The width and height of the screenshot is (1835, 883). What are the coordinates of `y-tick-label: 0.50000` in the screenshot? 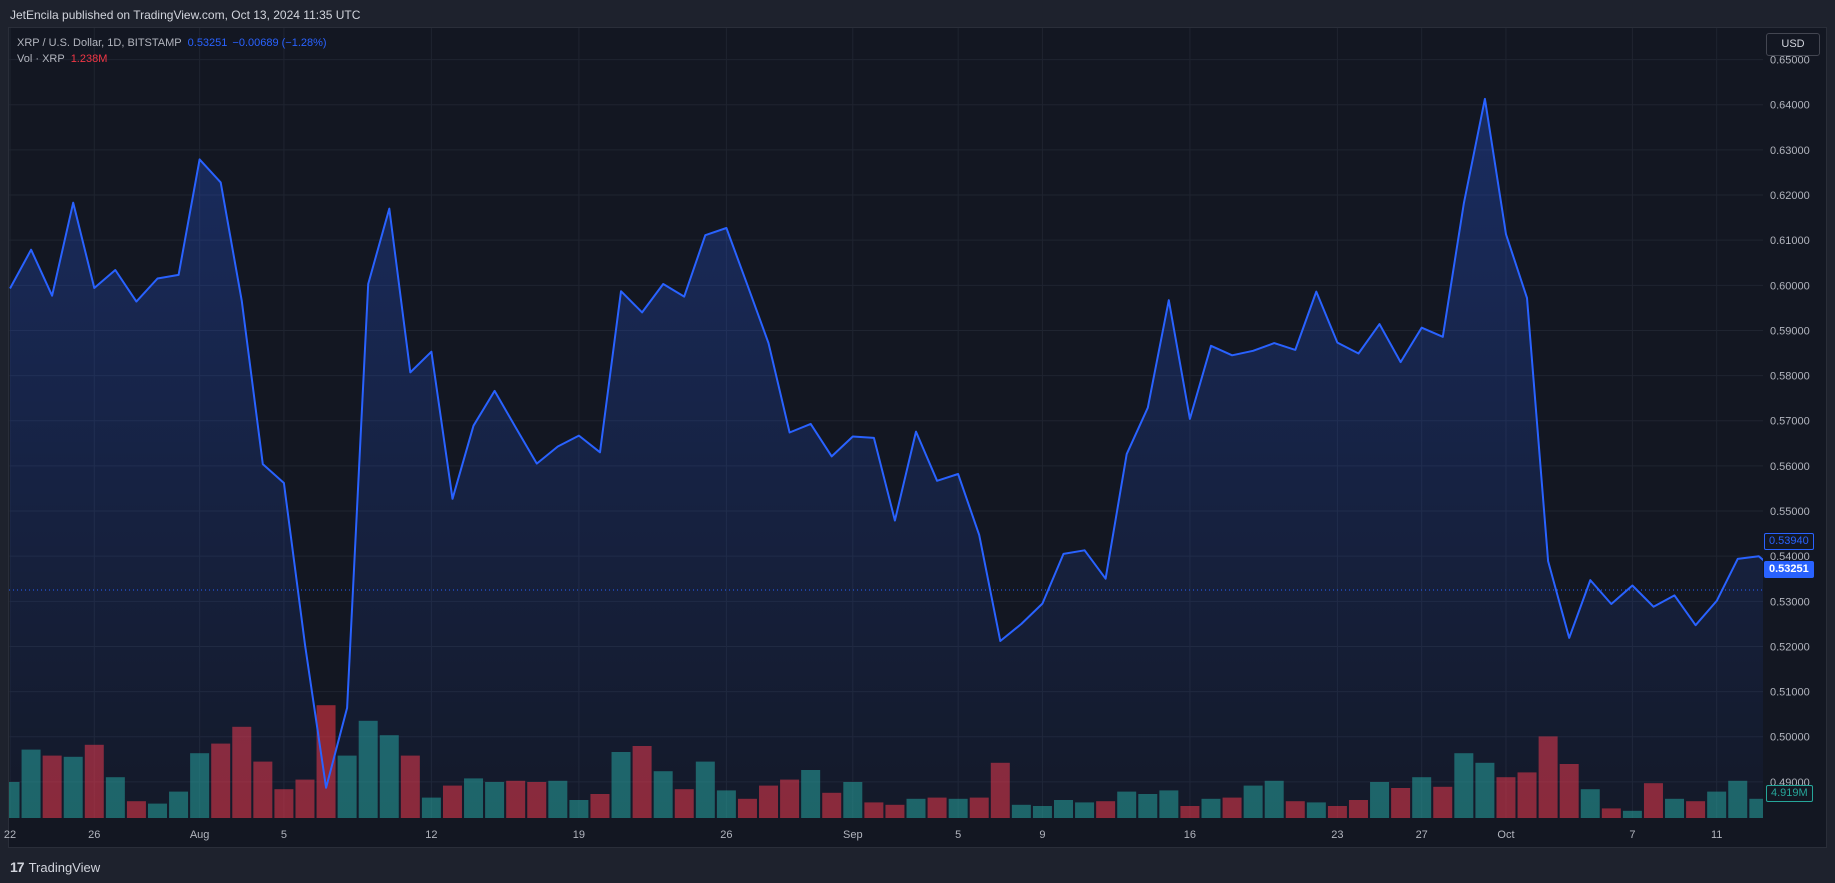 It's located at (1790, 738).